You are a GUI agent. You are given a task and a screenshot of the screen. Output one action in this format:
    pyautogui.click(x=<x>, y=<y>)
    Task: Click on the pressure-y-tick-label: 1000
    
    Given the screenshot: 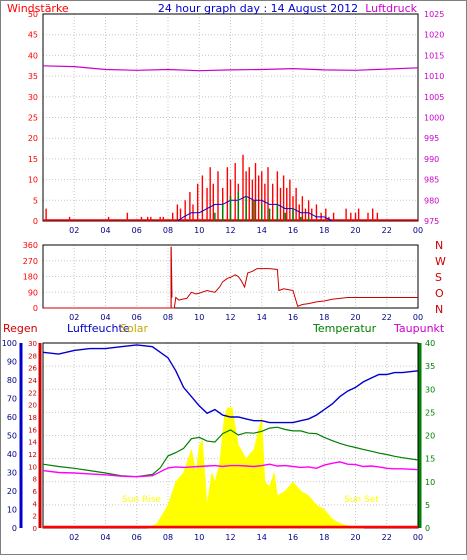 What is the action you would take?
    pyautogui.click(x=434, y=118)
    